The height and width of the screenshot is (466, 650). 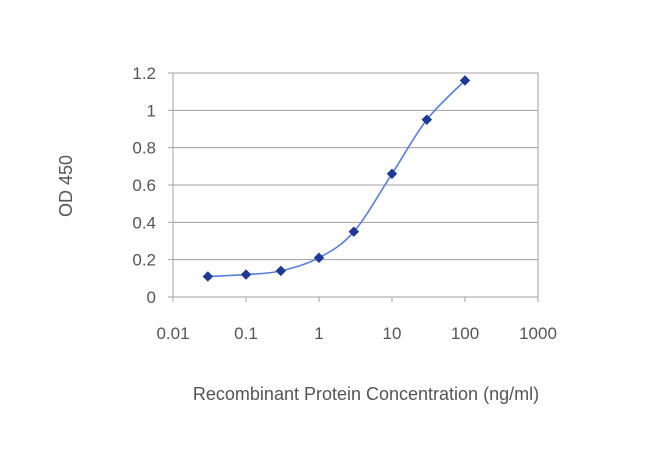 What do you see at coordinates (144, 260) in the screenshot?
I see `y-tick-label: 0.2` at bounding box center [144, 260].